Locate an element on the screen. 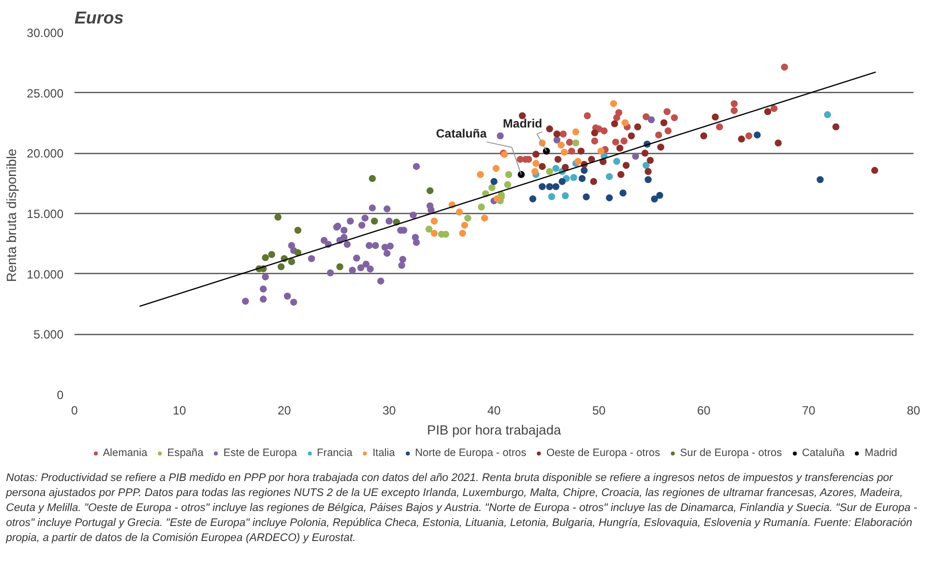 The width and height of the screenshot is (928, 571). y-tick-label: 5.000 is located at coordinates (48, 335).